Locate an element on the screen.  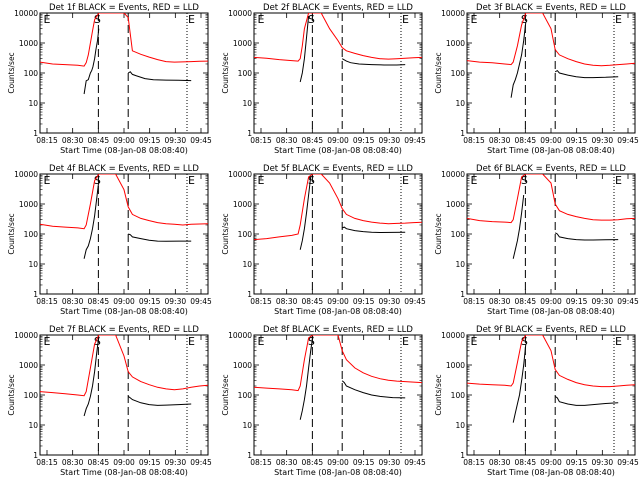
y-tick-label: 1000 is located at coordinates (455, 365).